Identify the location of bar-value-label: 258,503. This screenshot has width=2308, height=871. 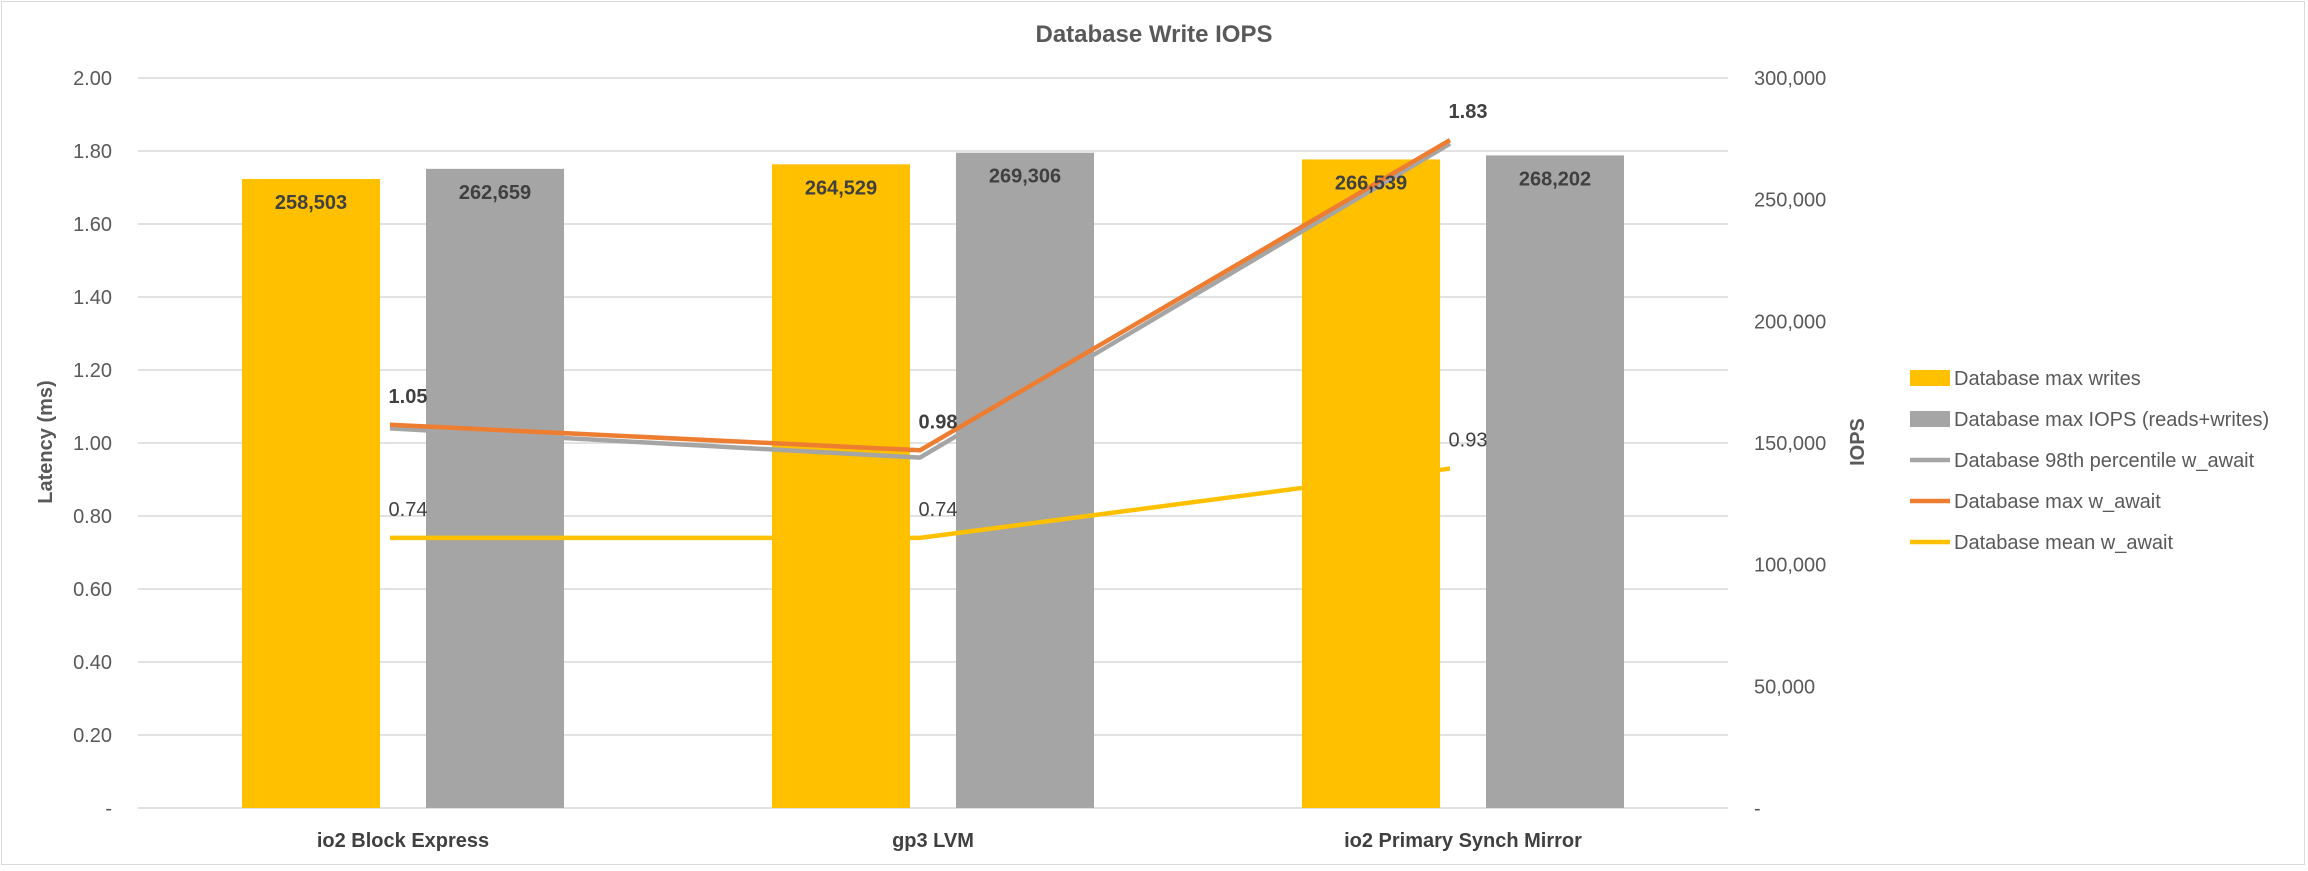
(311, 203).